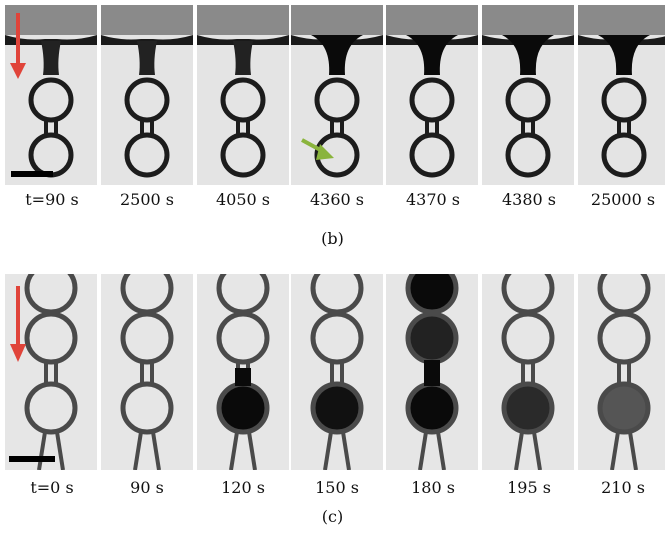  Describe the element at coordinates (623, 199) in the screenshot. I see `time-label: 25000 s` at that location.